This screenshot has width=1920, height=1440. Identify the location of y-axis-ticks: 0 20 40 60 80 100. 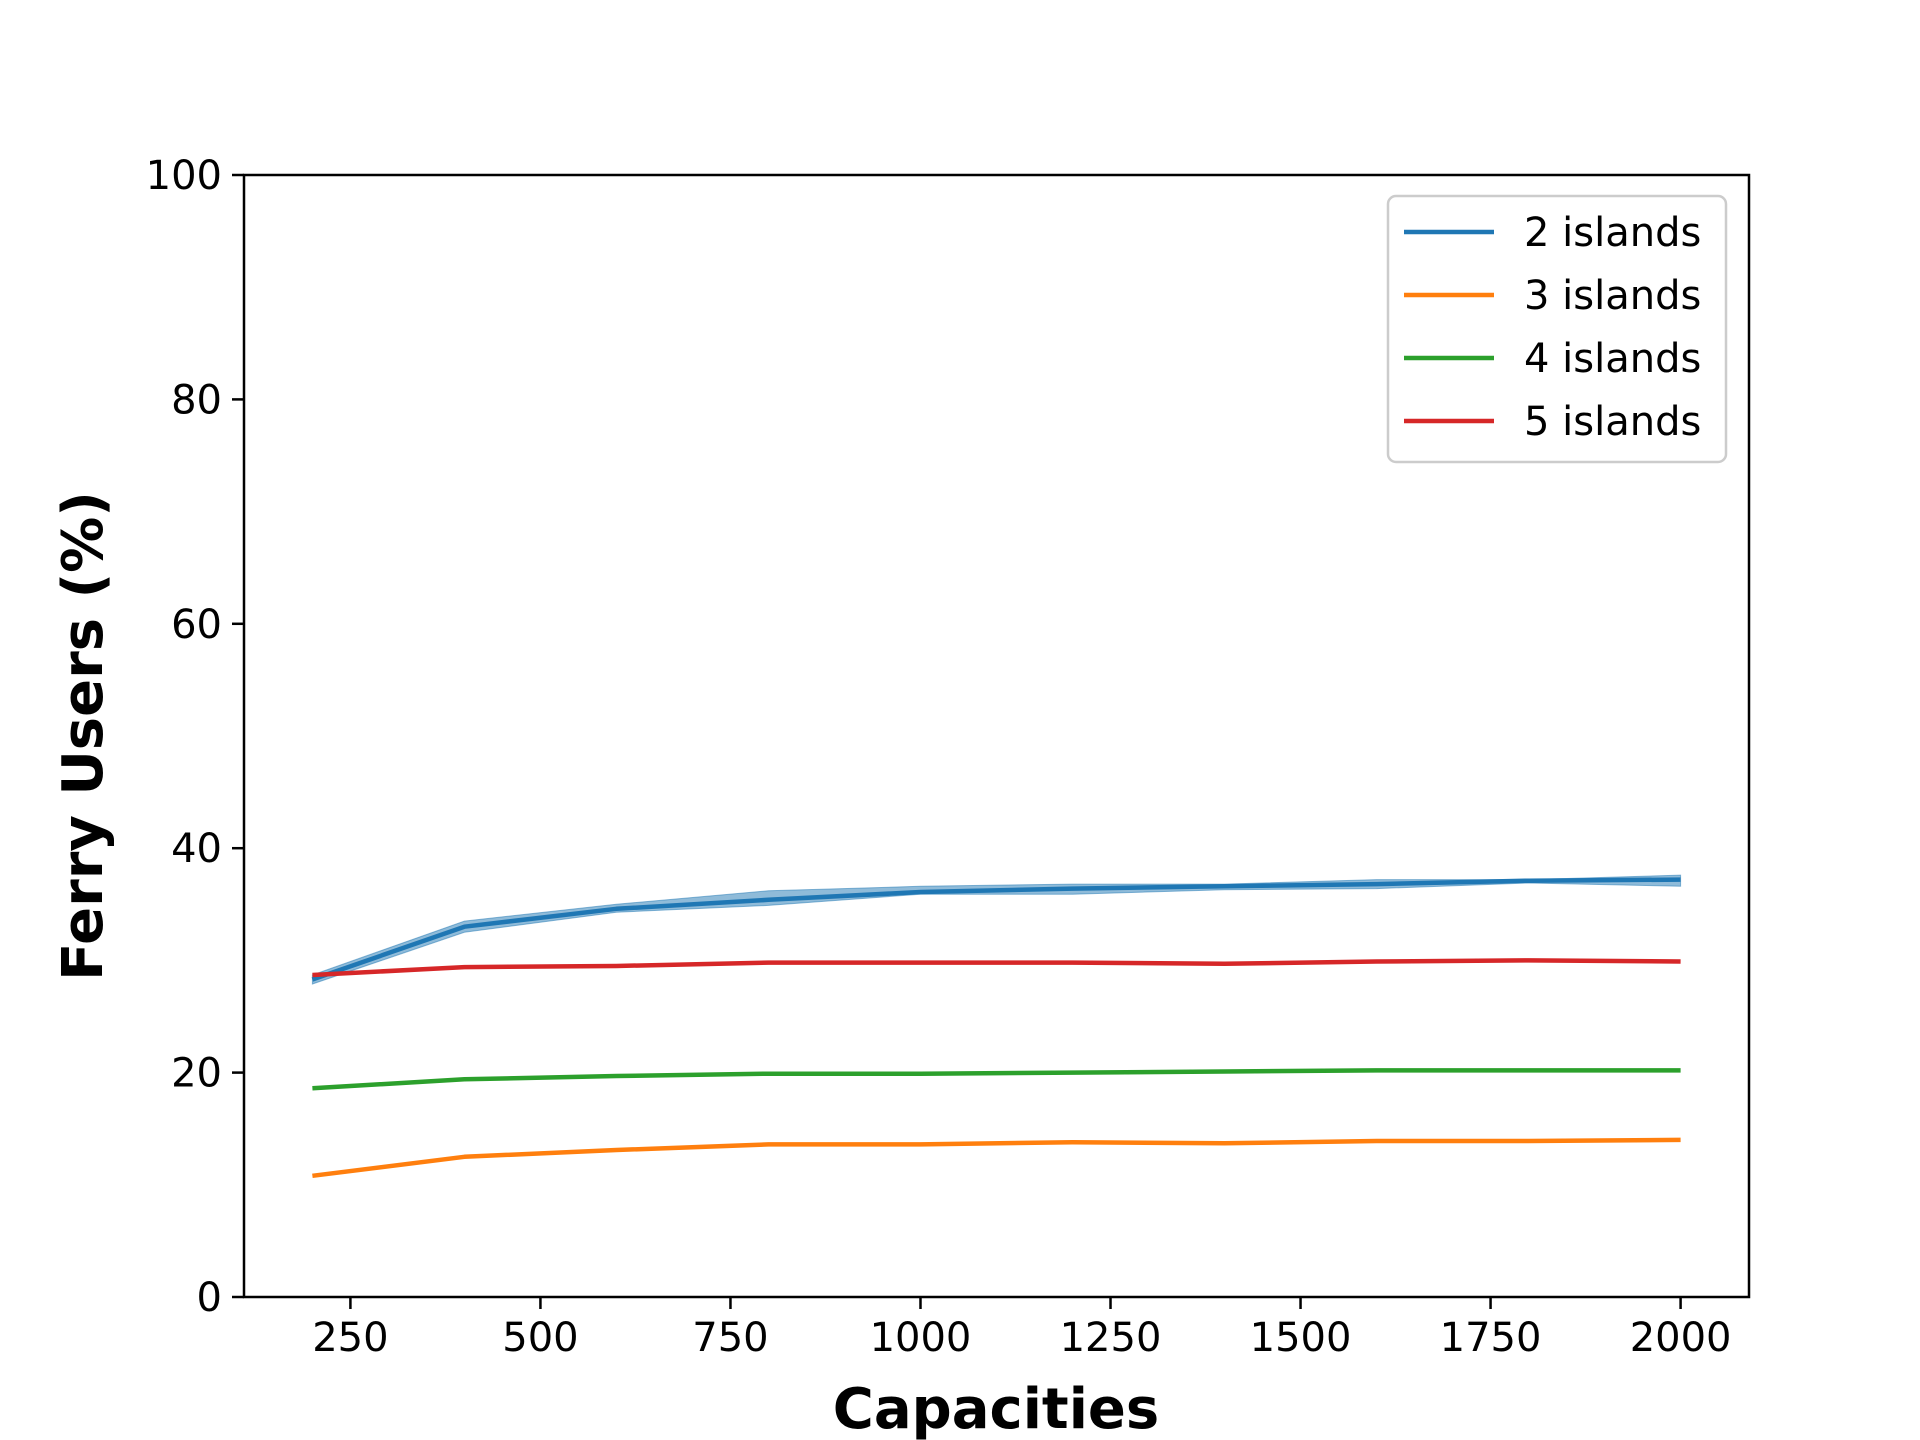
(195, 737).